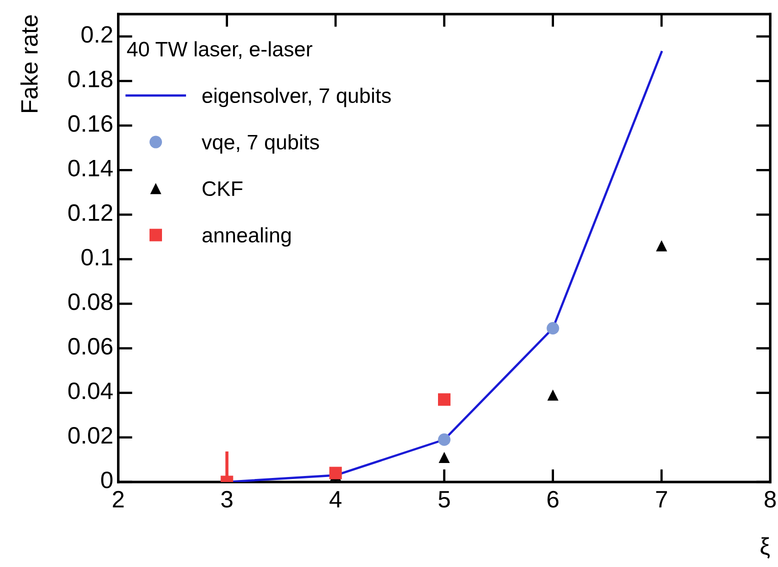 The image size is (778, 567). I want to click on legend-label: vqe, 7 qubits, so click(260, 144).